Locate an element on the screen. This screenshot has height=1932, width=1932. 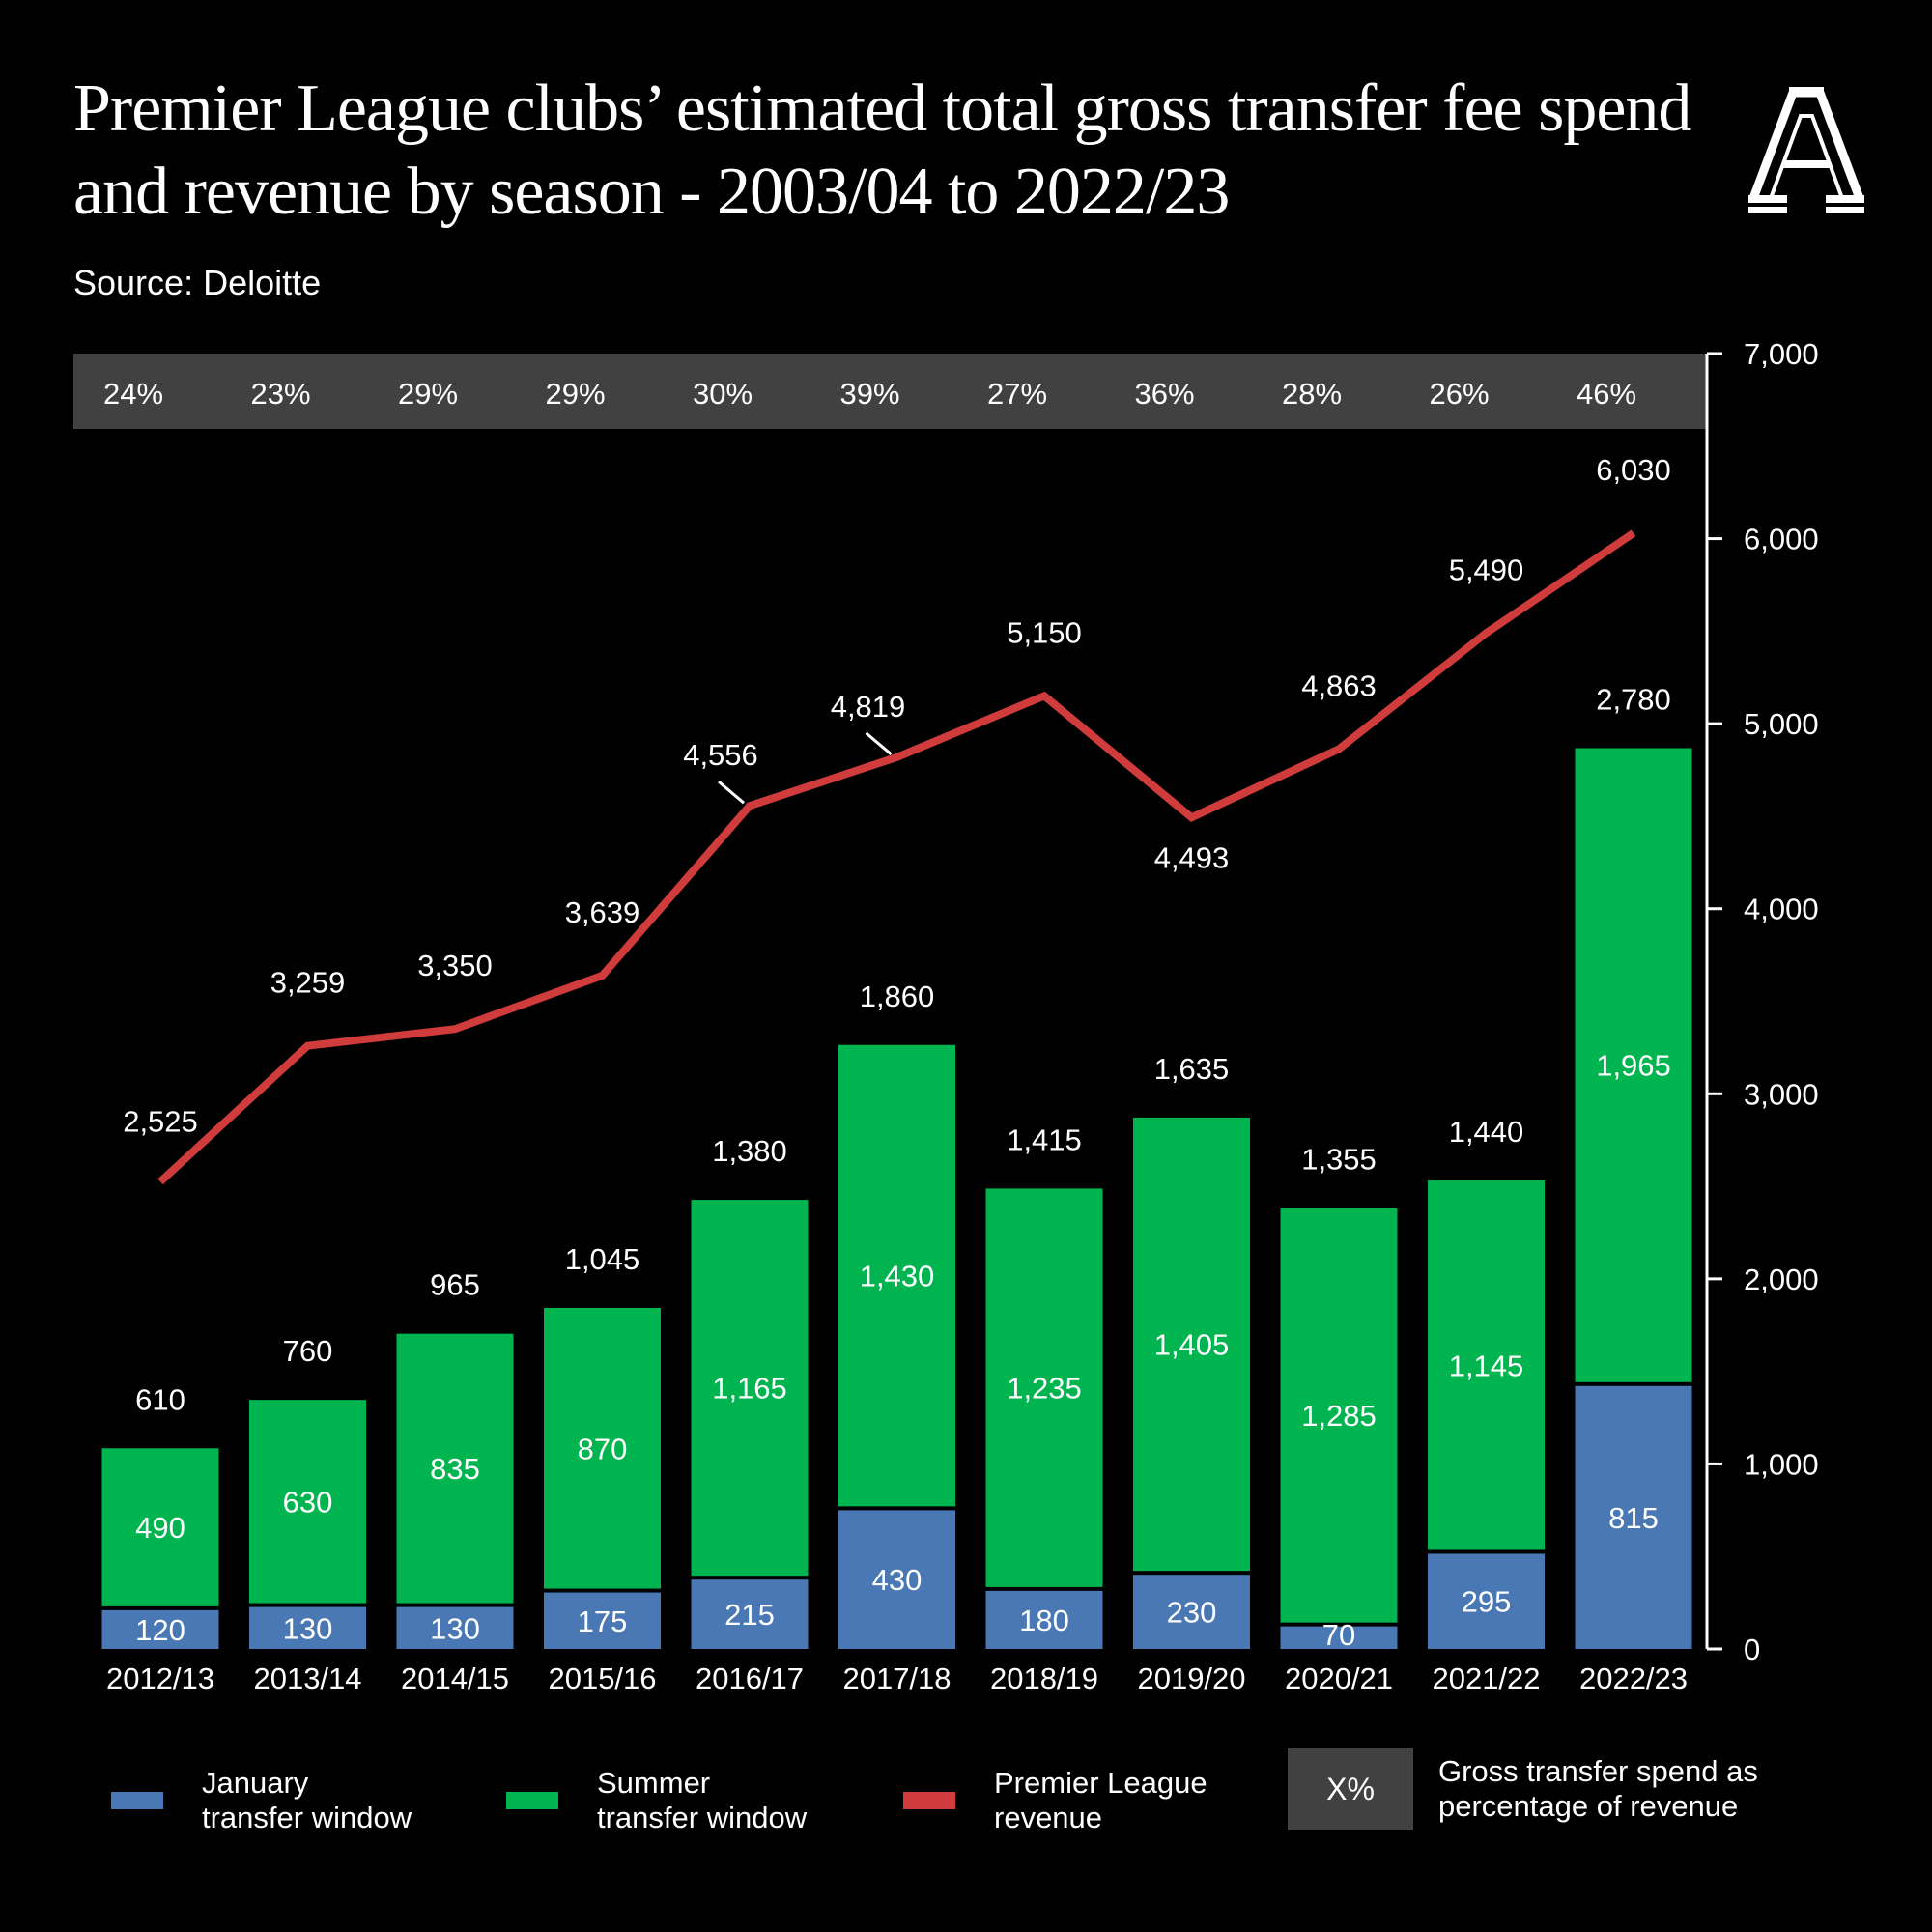
revenue-leader-line is located at coordinates (879, 743).